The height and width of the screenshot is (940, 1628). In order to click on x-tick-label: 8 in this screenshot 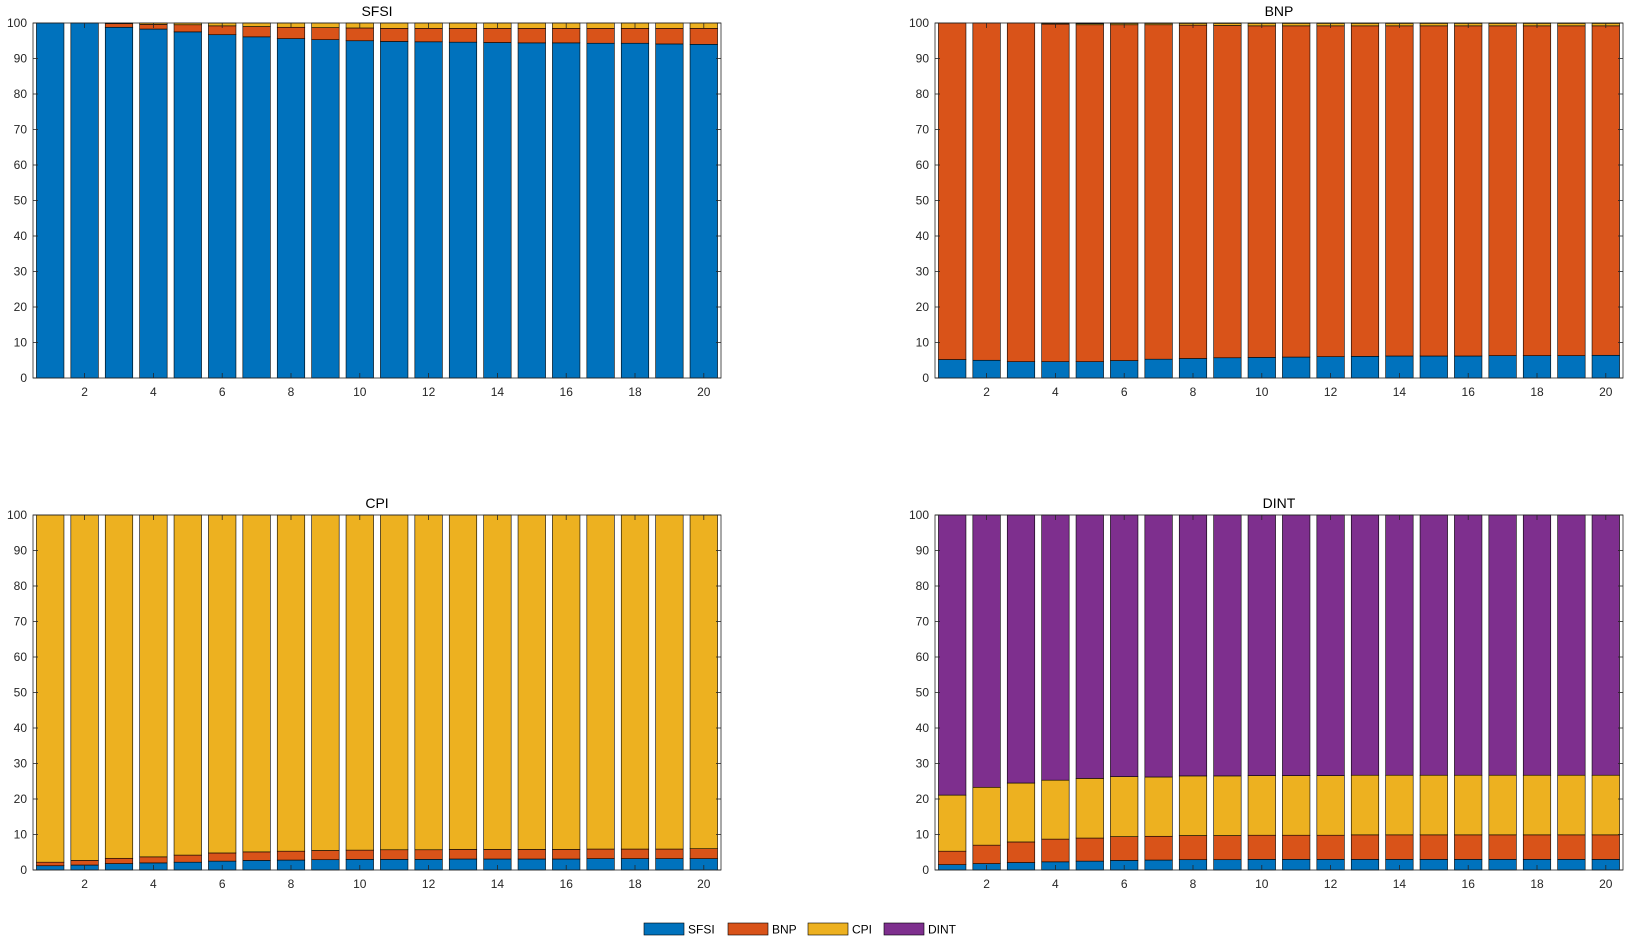, I will do `click(291, 392)`.